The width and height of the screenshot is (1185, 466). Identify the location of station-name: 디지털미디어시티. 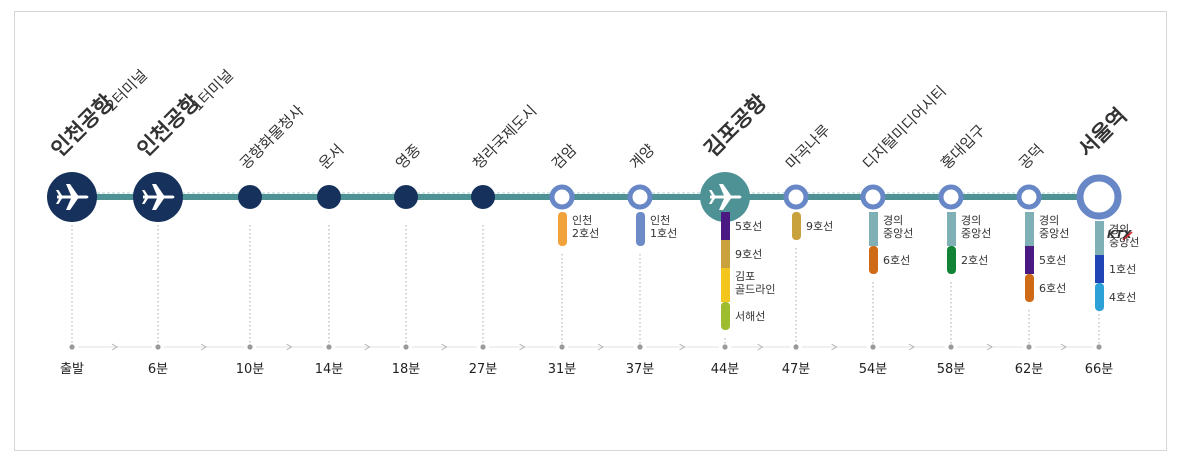
(904, 127).